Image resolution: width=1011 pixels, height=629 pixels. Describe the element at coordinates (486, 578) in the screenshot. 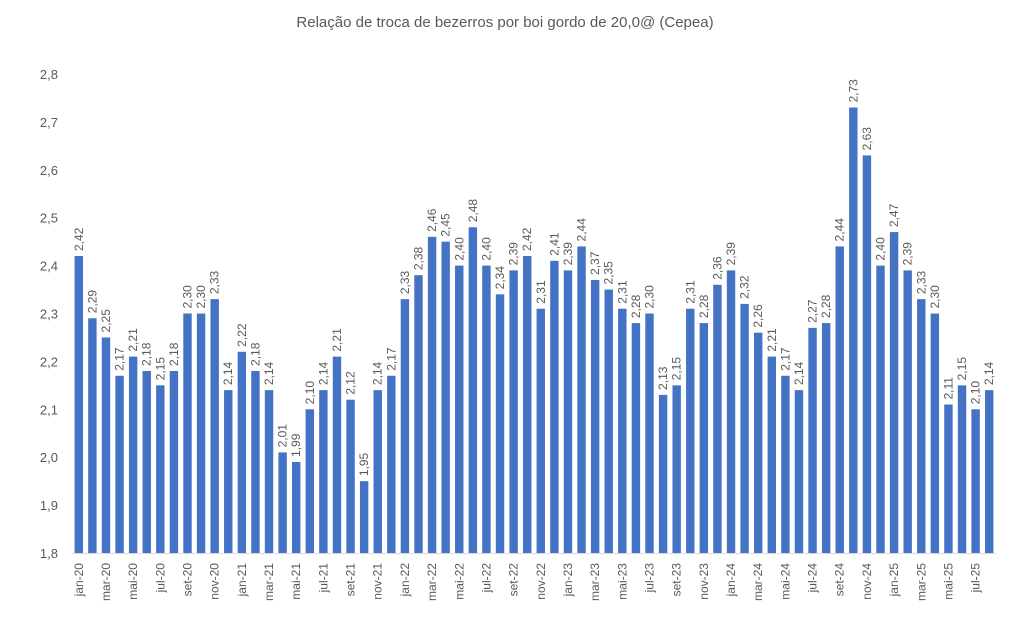

I see `x-tick-label: jul-22` at that location.